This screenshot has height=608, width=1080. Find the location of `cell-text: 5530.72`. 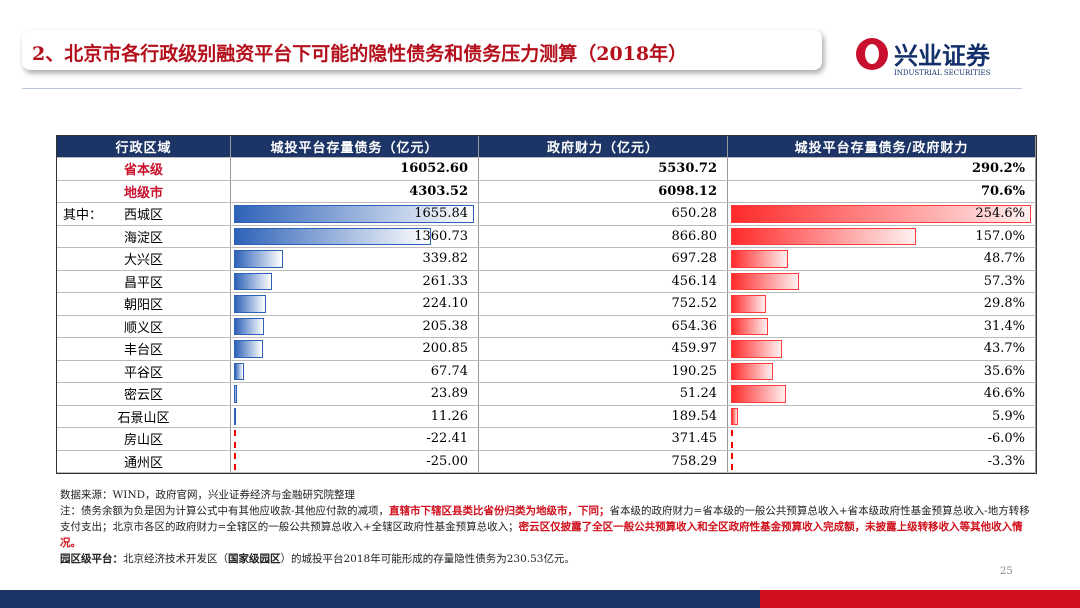

cell-text: 5530.72 is located at coordinates (687, 169).